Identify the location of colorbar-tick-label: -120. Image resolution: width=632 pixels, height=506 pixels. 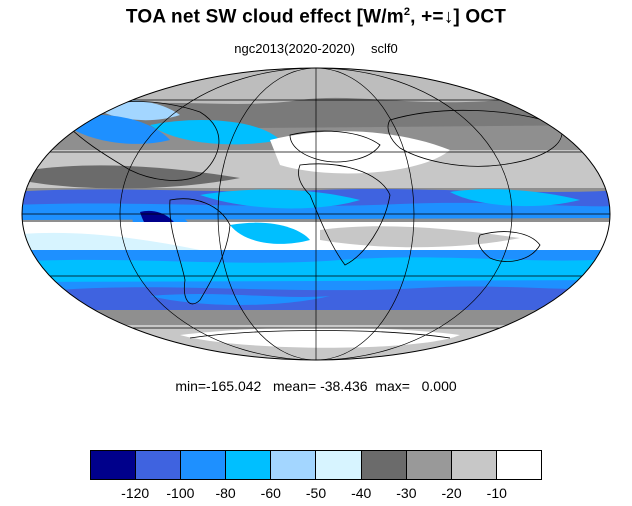
(135, 493).